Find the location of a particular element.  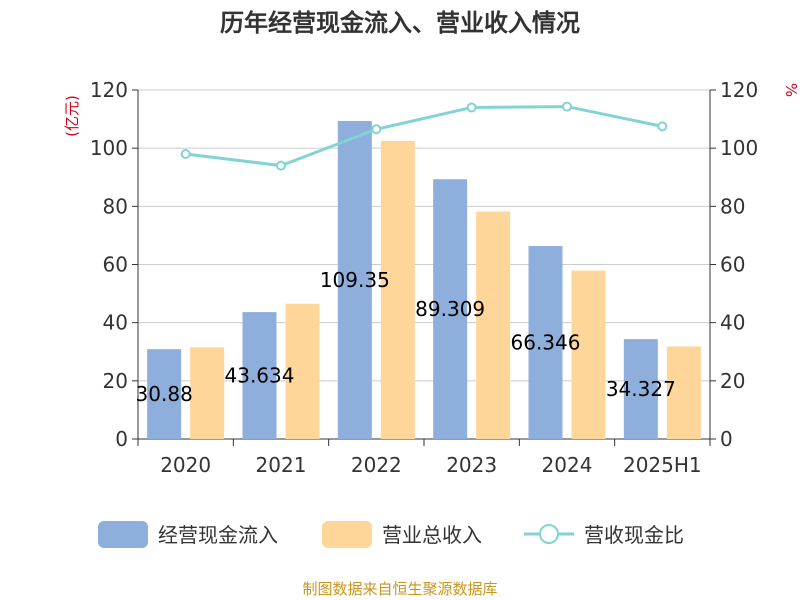

left-axis-tick-label: 40 is located at coordinates (115, 323).